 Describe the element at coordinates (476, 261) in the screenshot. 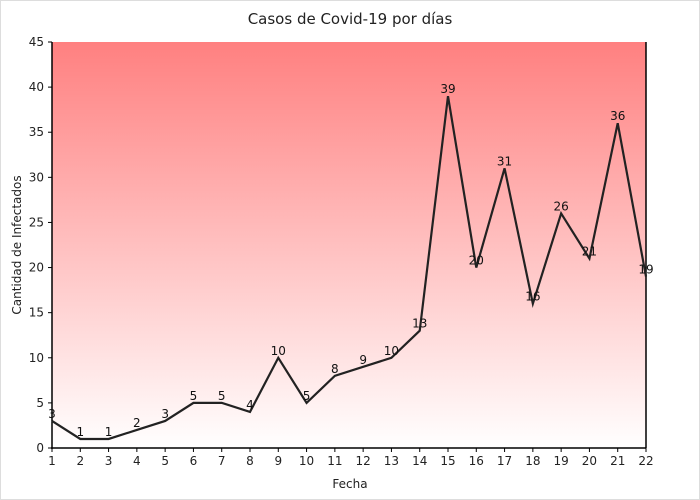

I see `data-label: 20` at that location.